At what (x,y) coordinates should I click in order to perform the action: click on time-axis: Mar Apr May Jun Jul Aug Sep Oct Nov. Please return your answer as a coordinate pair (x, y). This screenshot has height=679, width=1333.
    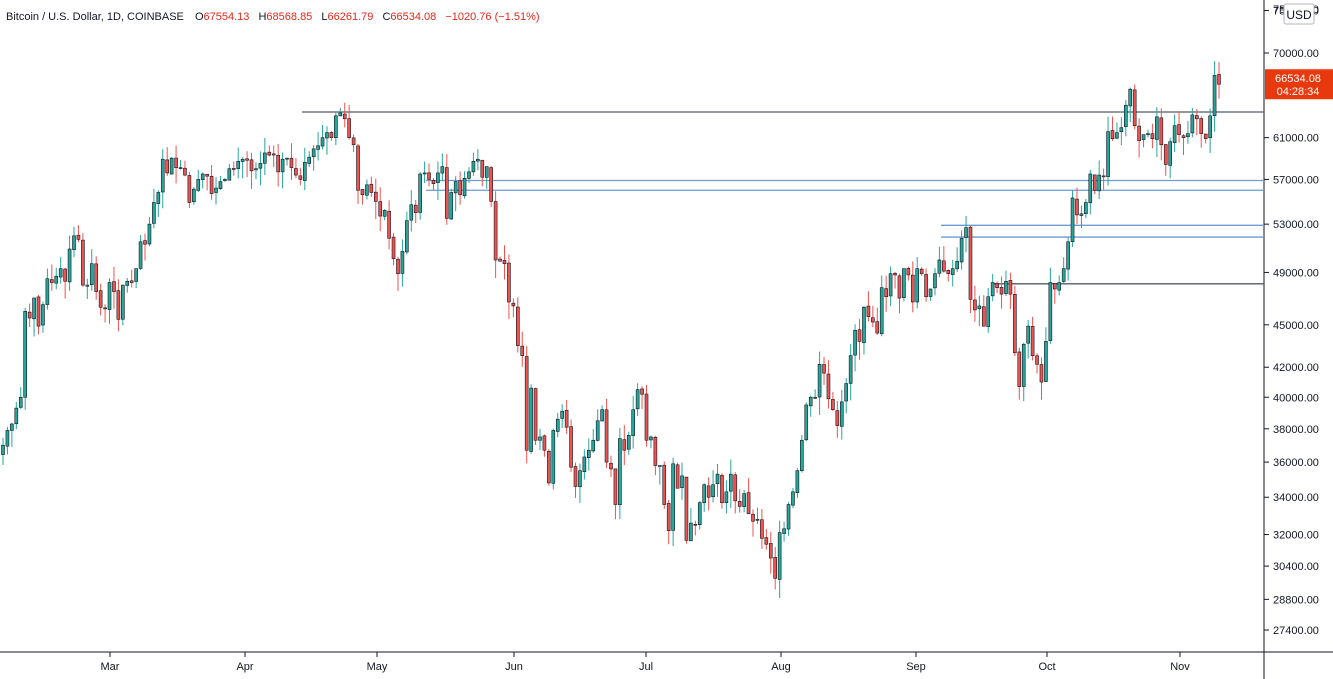
    Looking at the image, I should click on (646, 662).